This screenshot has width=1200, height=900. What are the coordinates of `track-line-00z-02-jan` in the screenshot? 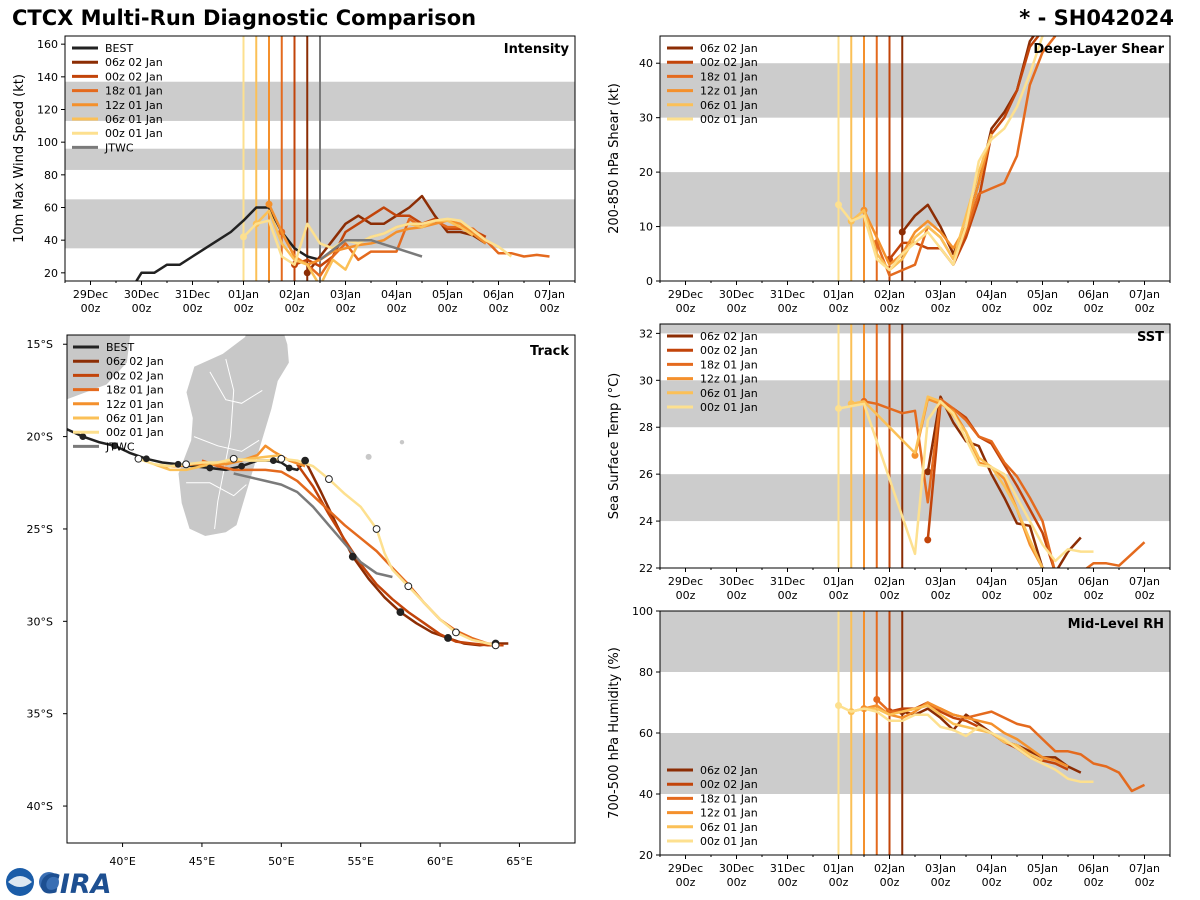 It's located at (400, 555).